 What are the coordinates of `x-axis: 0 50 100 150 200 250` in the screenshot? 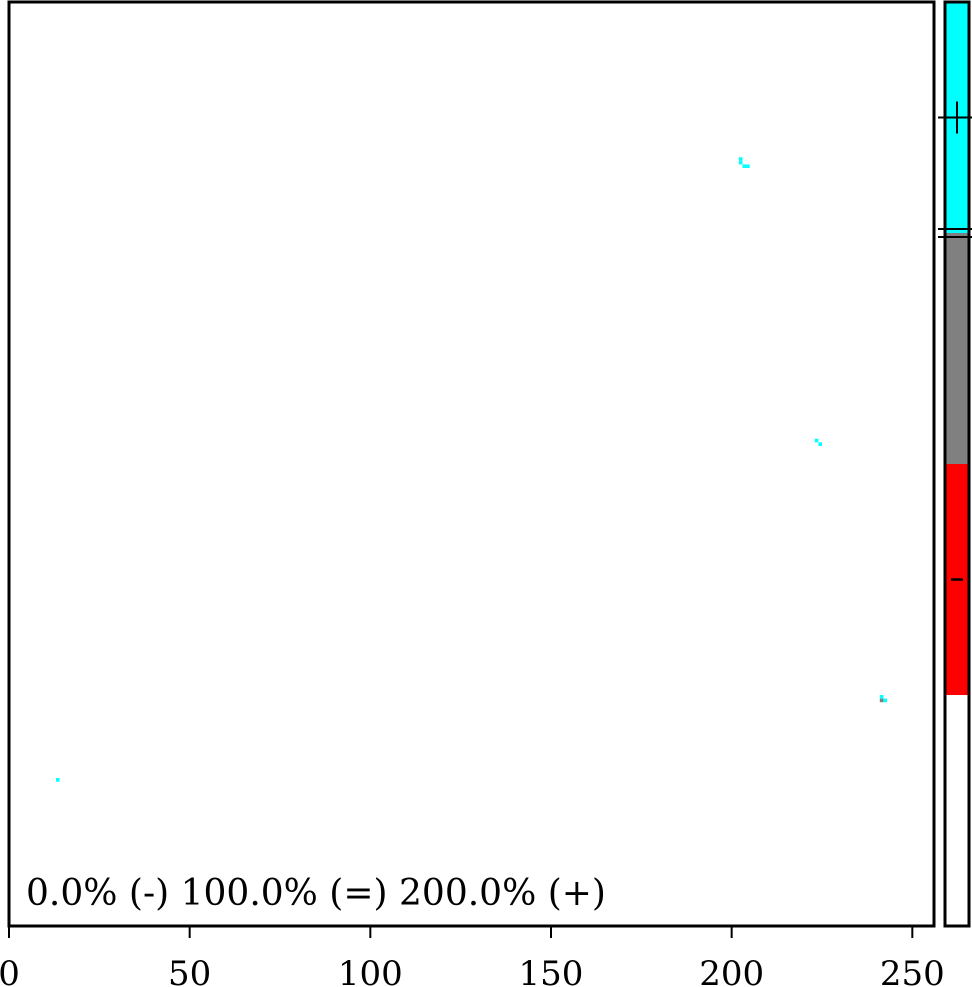 It's located at (472, 956).